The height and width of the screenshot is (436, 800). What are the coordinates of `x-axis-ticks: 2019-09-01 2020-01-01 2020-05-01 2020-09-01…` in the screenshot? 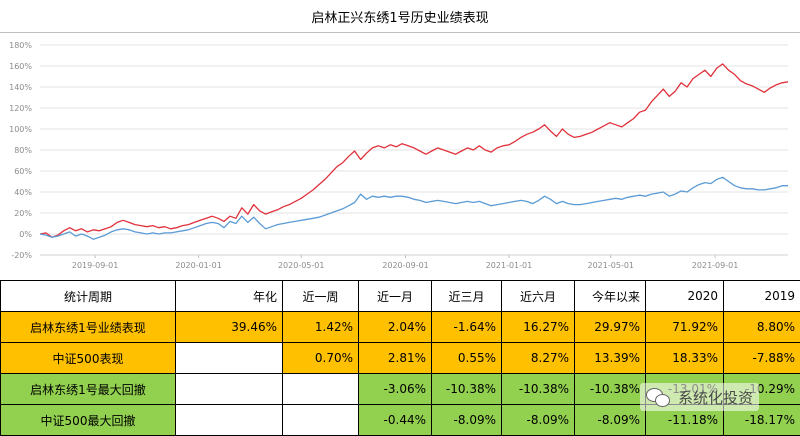 It's located at (414, 262).